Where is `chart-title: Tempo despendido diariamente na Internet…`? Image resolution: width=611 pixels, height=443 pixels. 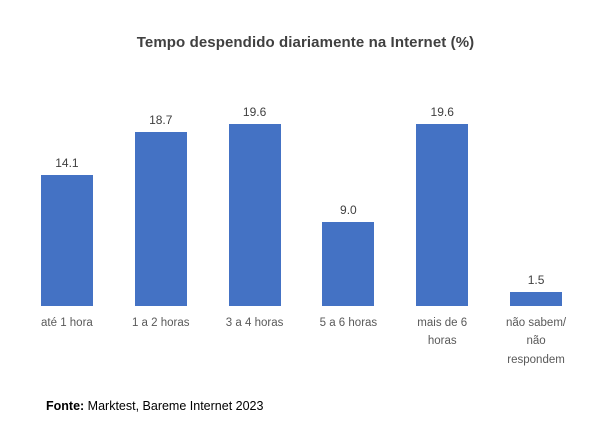
chart-title: Tempo despendido diariamente na Internet… is located at coordinates (305, 42).